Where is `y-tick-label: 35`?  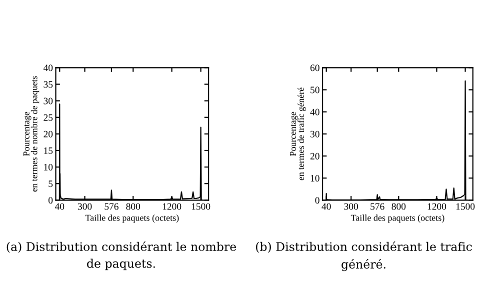
y-tick-label: 35 is located at coordinates (48, 84).